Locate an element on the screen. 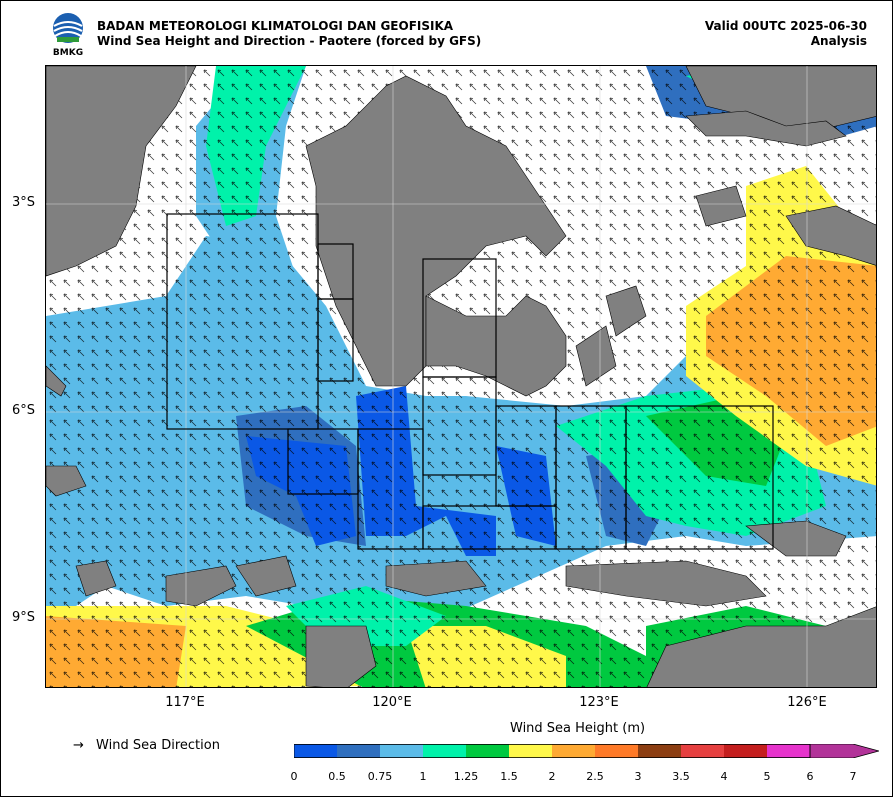  colorbar-title: Wind Sea Height (m) is located at coordinates (578, 728).